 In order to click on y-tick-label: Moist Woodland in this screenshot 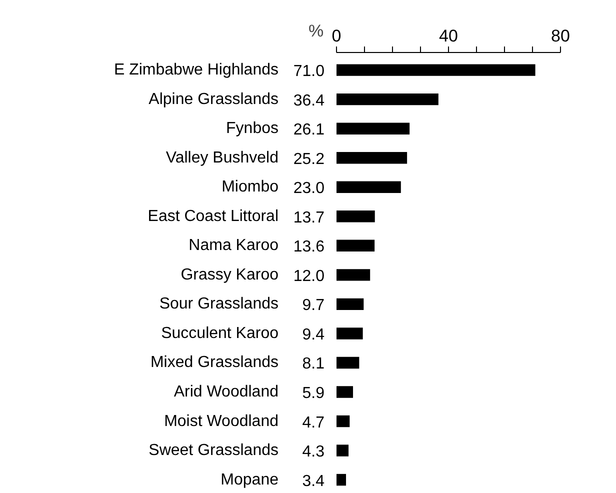, I will do `click(221, 421)`.